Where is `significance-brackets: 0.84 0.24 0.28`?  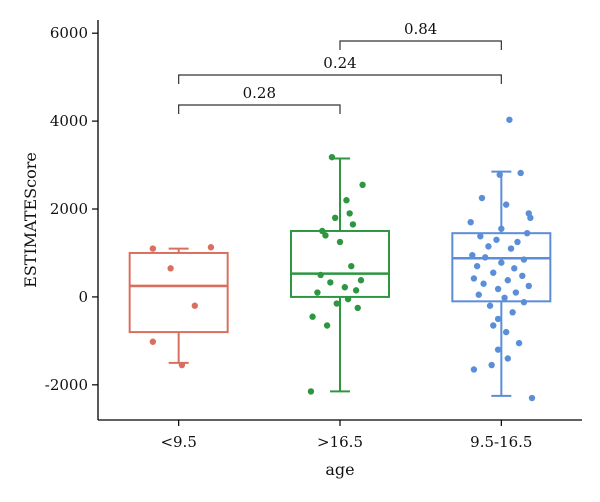 significance-brackets: 0.84 0.24 0.28 is located at coordinates (340, 67).